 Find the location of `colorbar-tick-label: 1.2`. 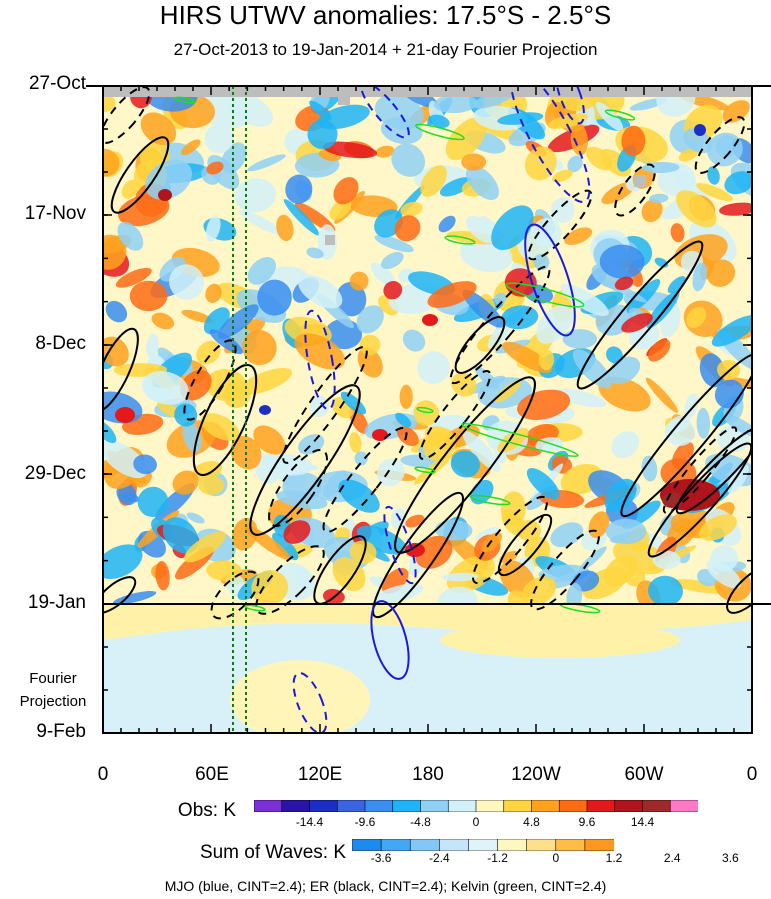

colorbar-tick-label: 1.2 is located at coordinates (614, 858).